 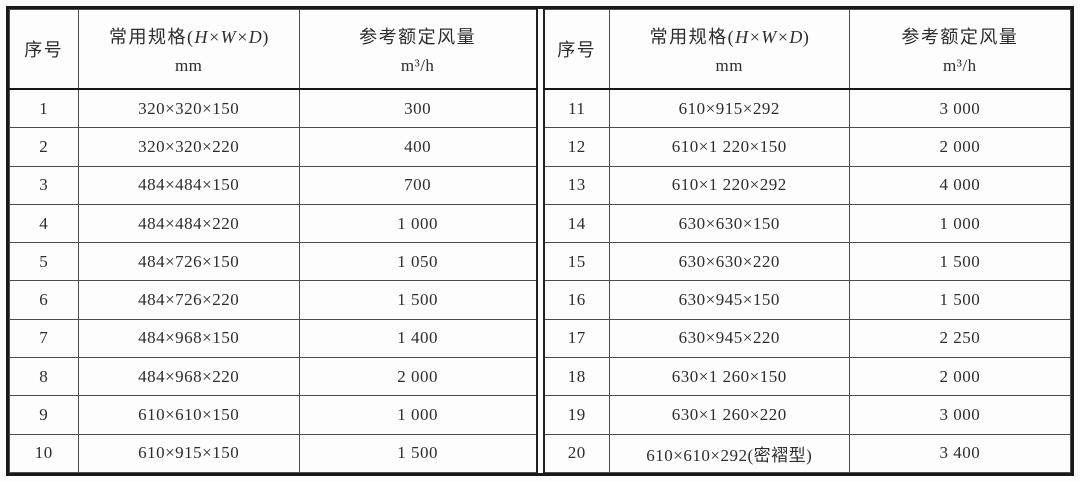 I want to click on flow-cell: 700, so click(x=418, y=185).